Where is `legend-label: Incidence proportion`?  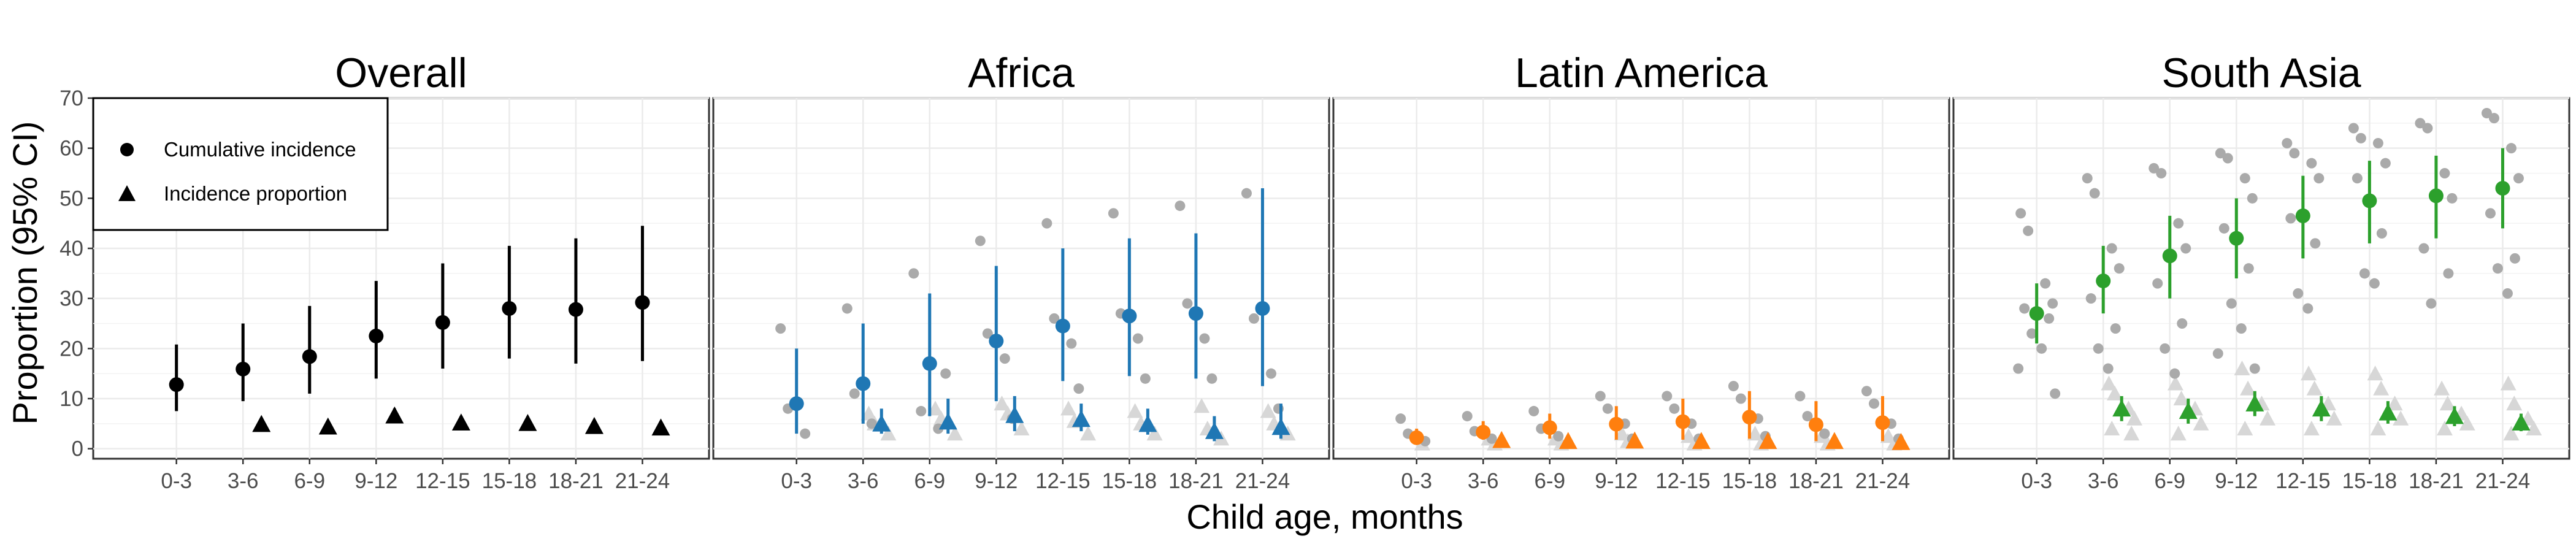 legend-label: Incidence proportion is located at coordinates (255, 193).